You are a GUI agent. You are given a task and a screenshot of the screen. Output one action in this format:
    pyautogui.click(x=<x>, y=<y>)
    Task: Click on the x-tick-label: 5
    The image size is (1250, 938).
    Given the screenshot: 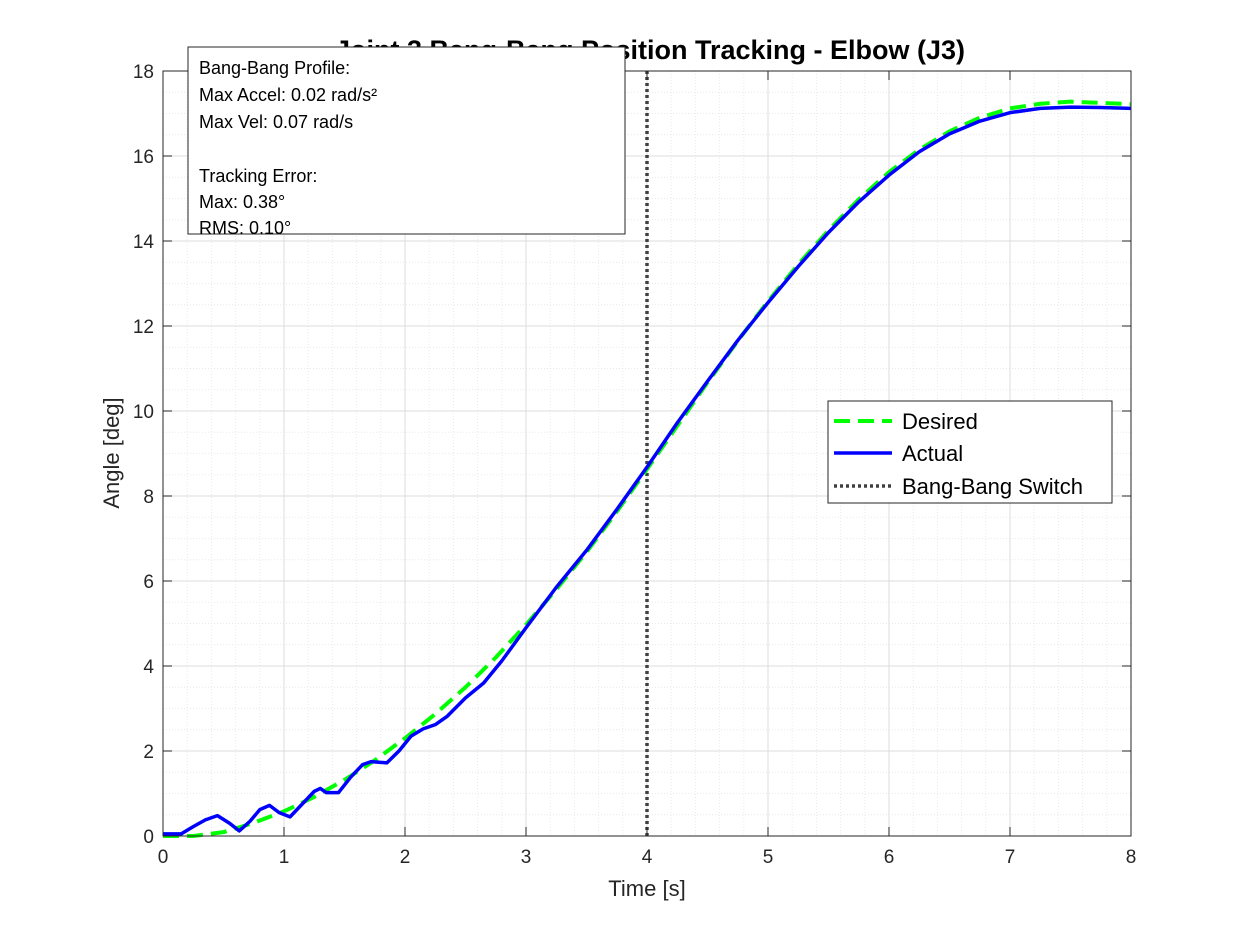 What is the action you would take?
    pyautogui.click(x=768, y=857)
    